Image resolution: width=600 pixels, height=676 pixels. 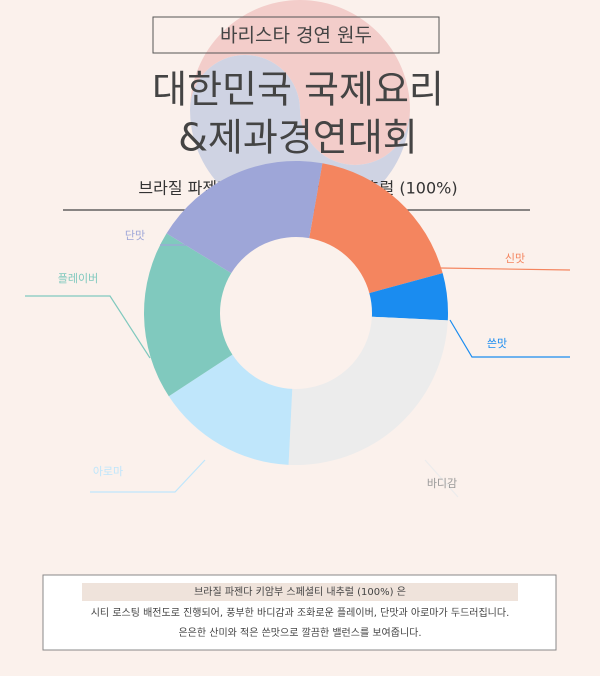 What do you see at coordinates (298, 90) in the screenshot?
I see `title-line: 대한민국 국제요리` at bounding box center [298, 90].